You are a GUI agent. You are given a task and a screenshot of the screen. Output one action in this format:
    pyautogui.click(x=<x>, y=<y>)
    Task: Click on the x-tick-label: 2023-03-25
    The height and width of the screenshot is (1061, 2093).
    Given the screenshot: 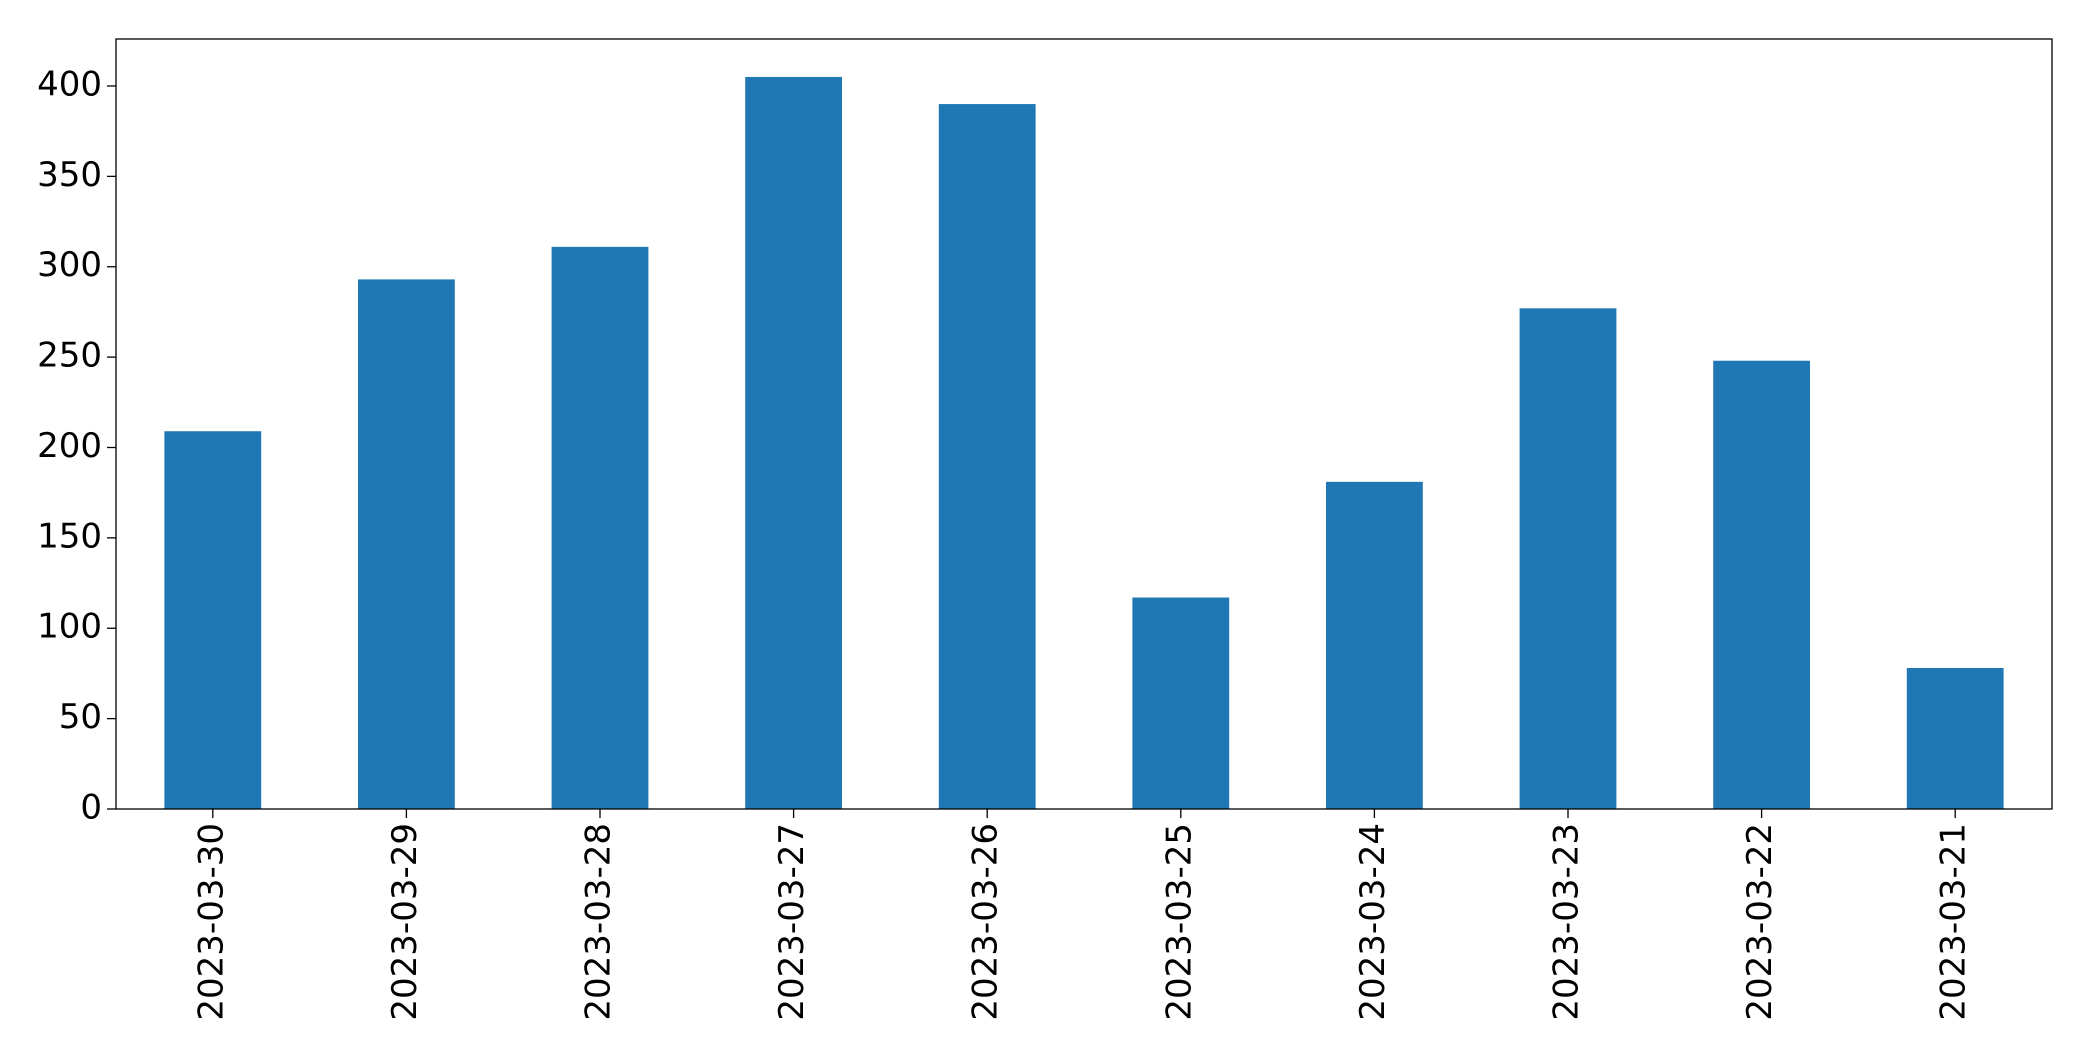 What is the action you would take?
    pyautogui.click(x=1179, y=922)
    